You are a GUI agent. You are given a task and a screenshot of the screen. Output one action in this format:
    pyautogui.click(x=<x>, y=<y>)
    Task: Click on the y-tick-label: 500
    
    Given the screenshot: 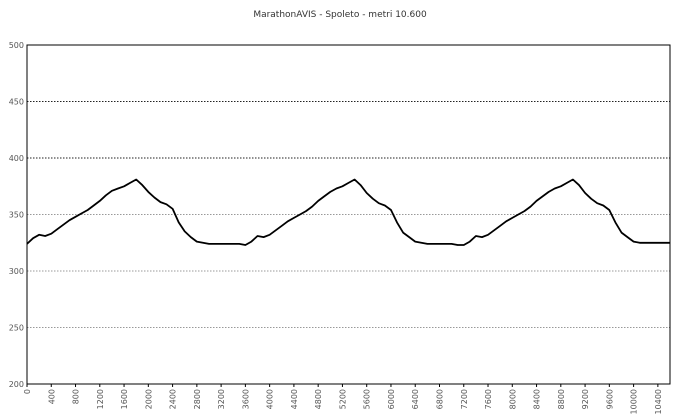 What is the action you would take?
    pyautogui.click(x=16, y=45)
    